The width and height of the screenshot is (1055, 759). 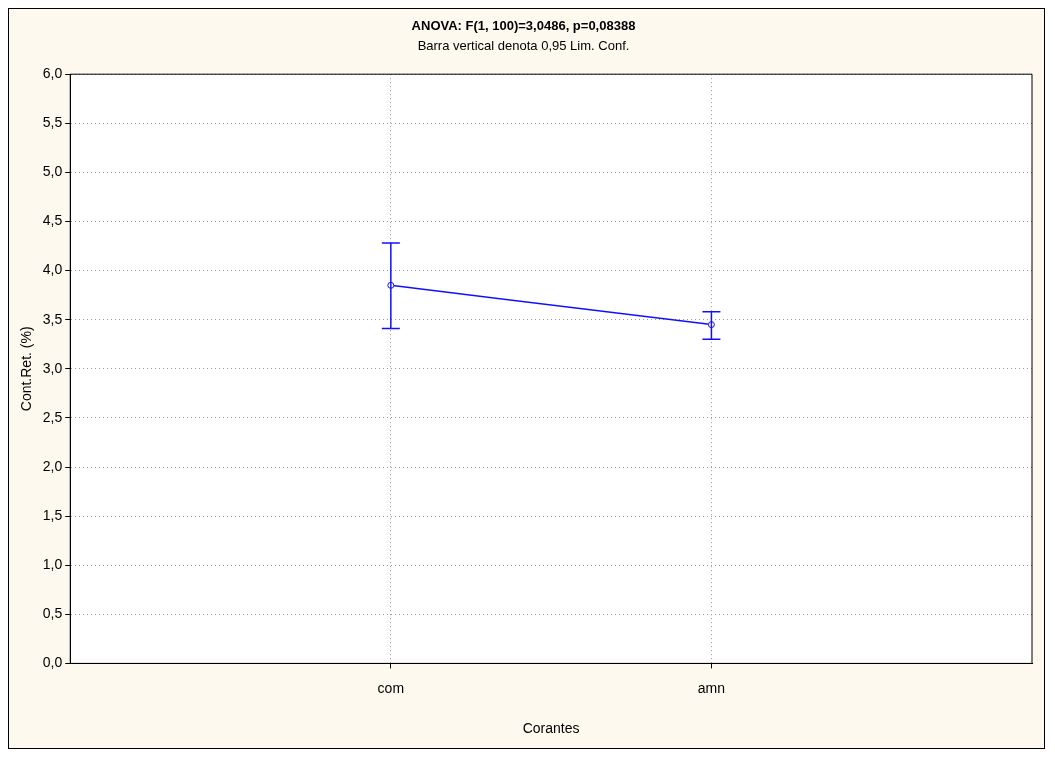 I want to click on x-axis-title: Corantes, so click(x=551, y=728).